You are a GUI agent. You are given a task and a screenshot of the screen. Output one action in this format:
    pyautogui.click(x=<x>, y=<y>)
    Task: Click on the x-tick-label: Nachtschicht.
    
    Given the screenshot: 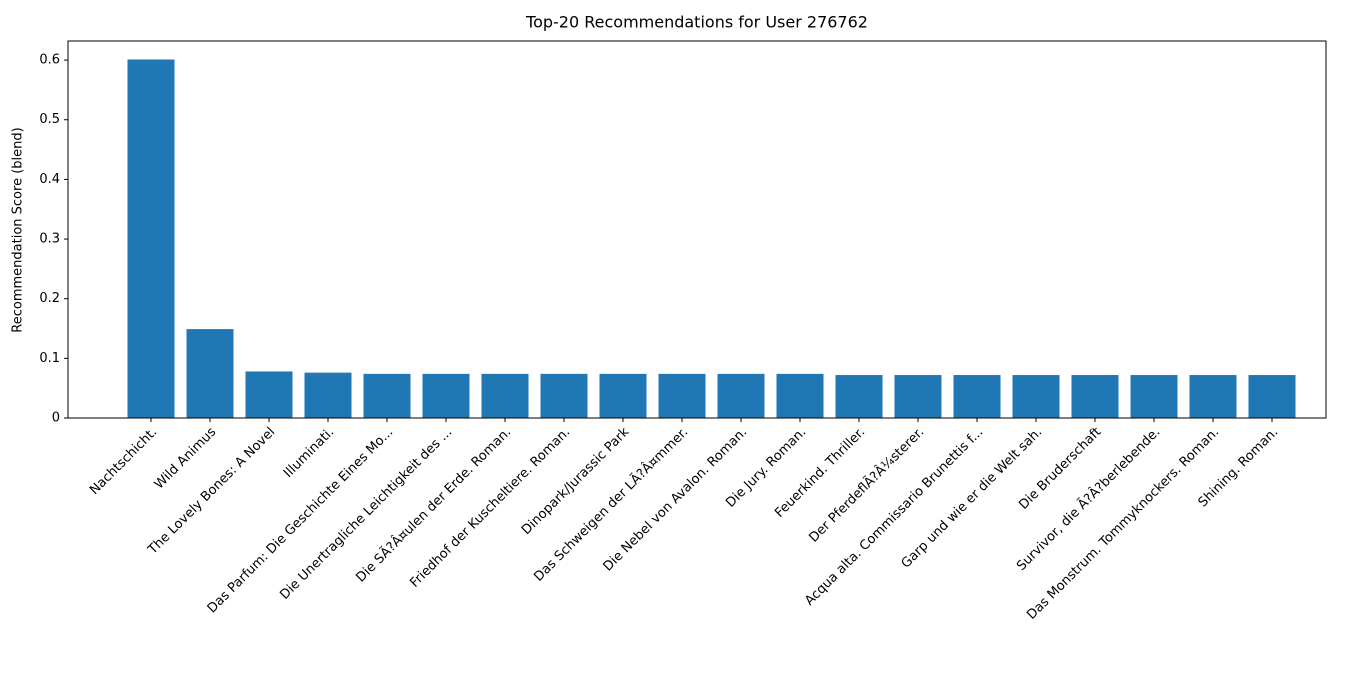 What is the action you would take?
    pyautogui.click(x=123, y=461)
    